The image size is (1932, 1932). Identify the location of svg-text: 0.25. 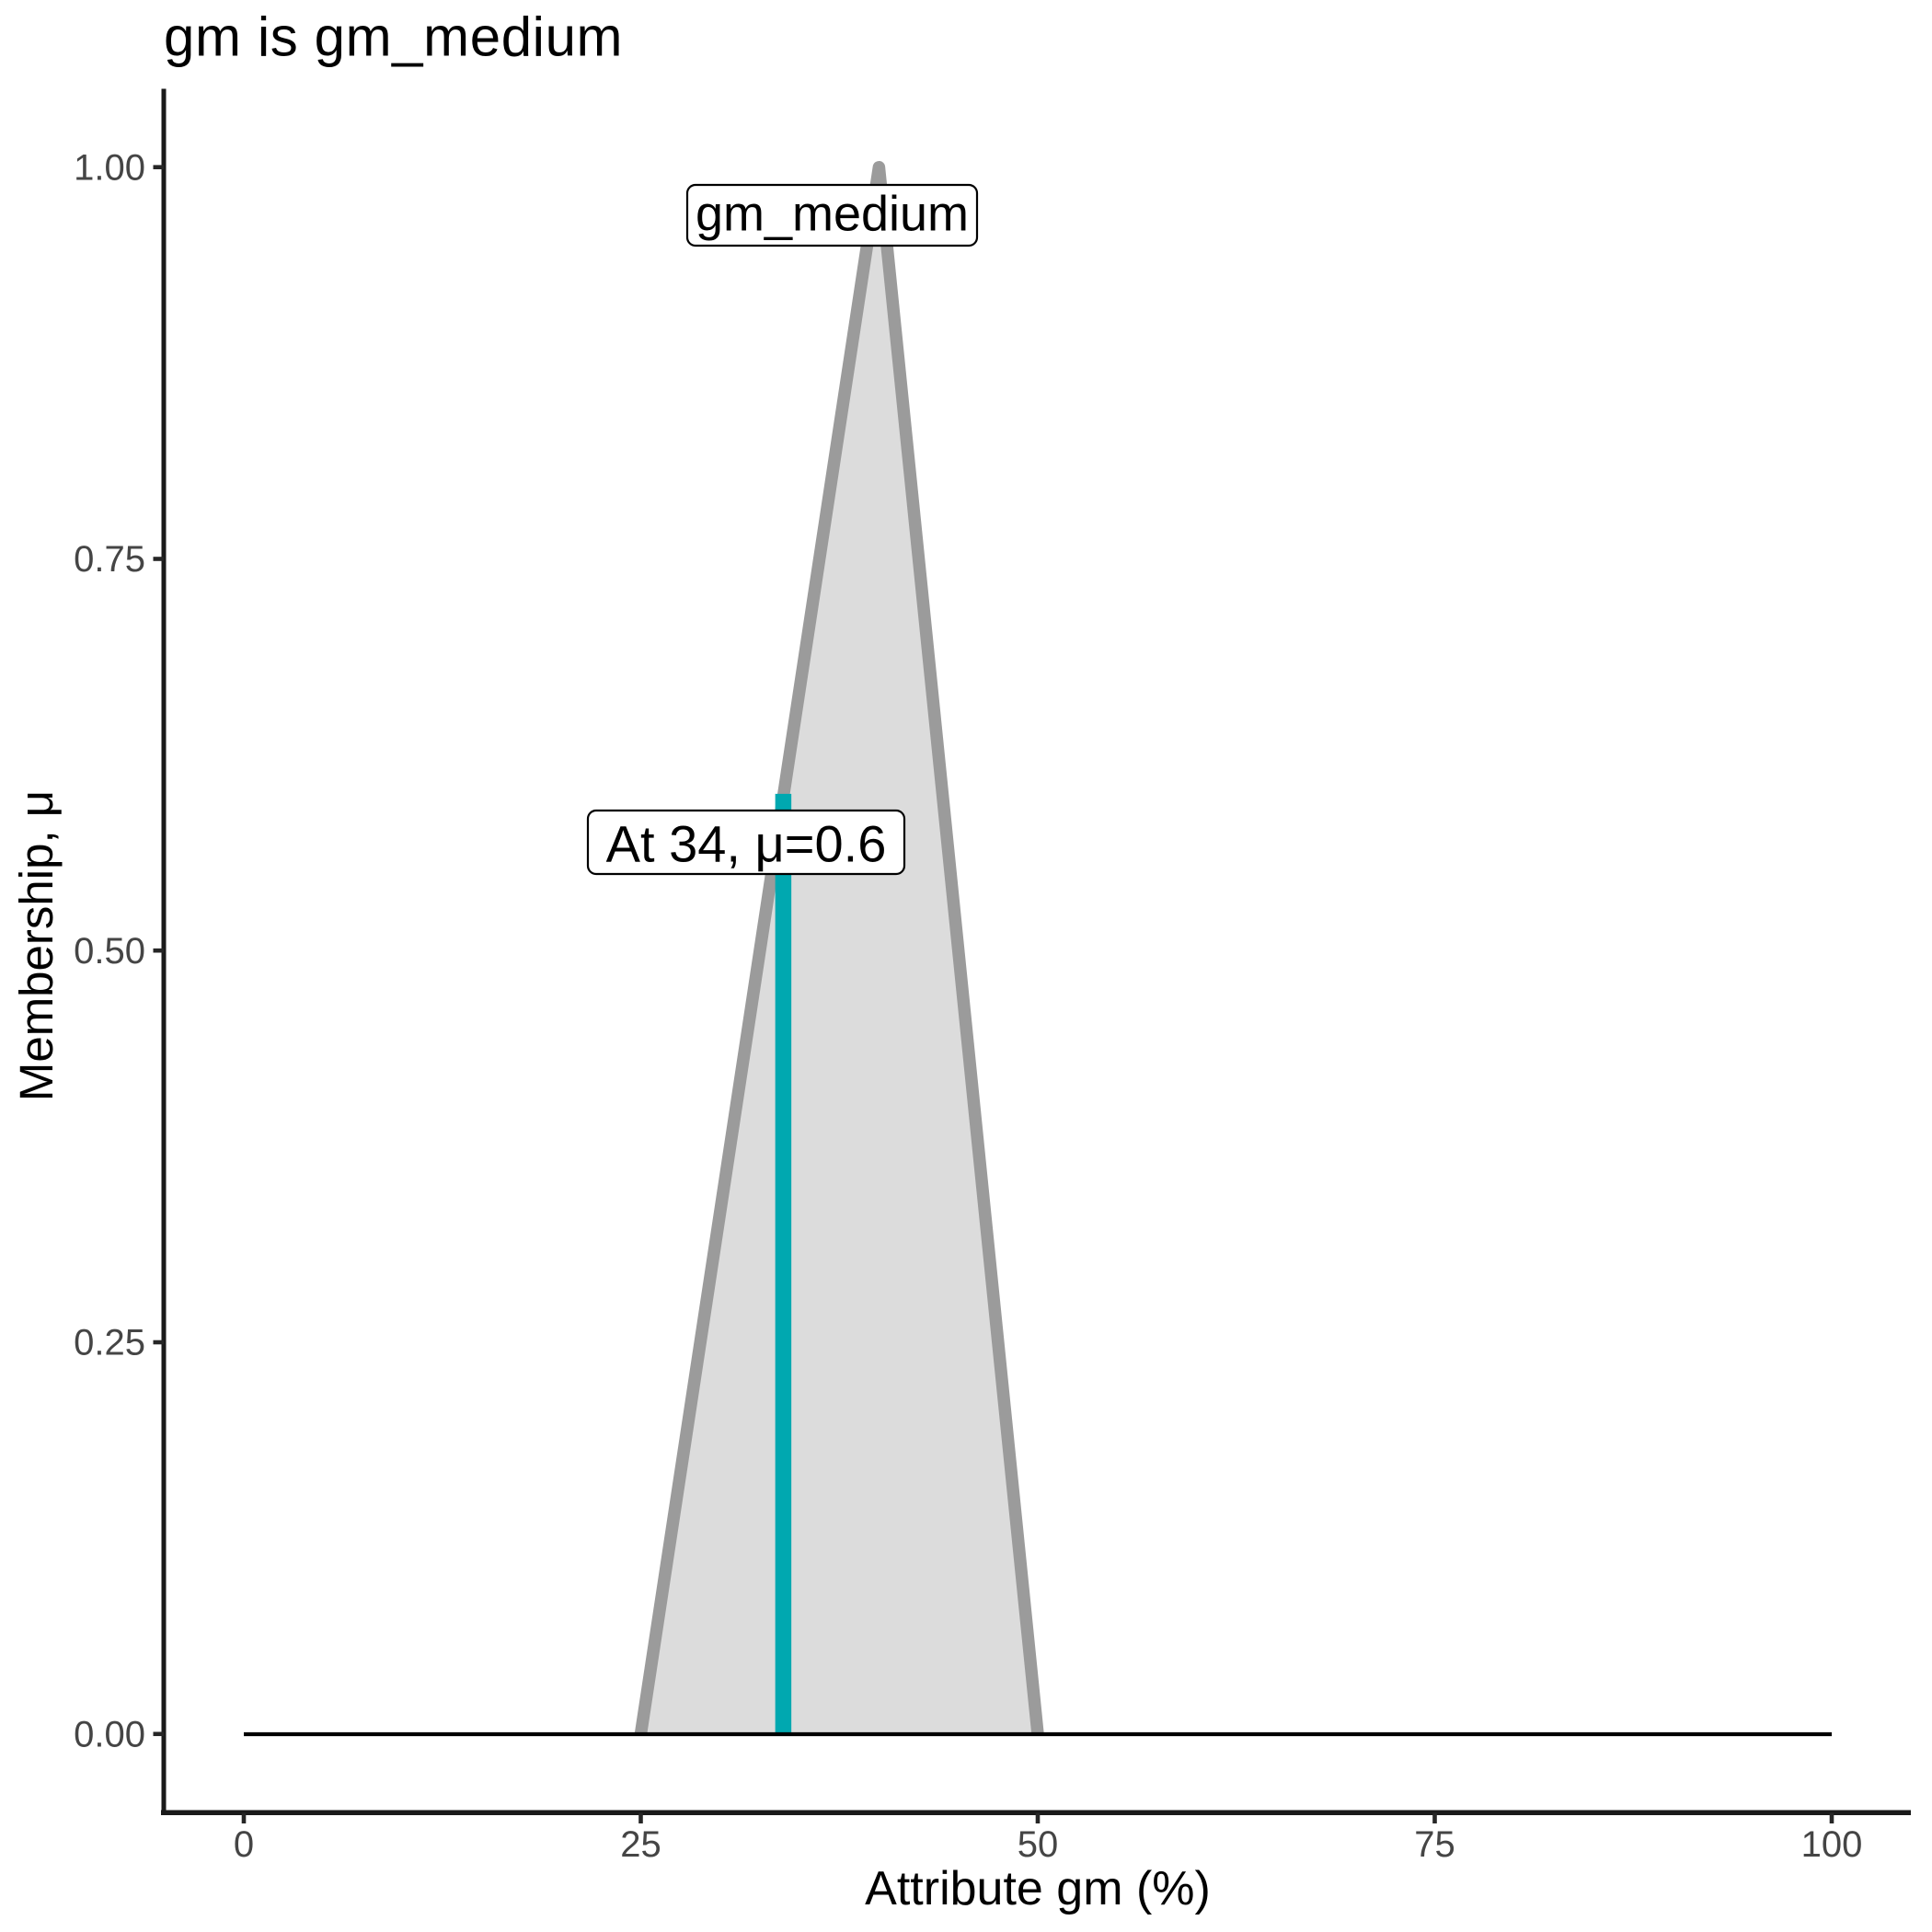
(109, 1343).